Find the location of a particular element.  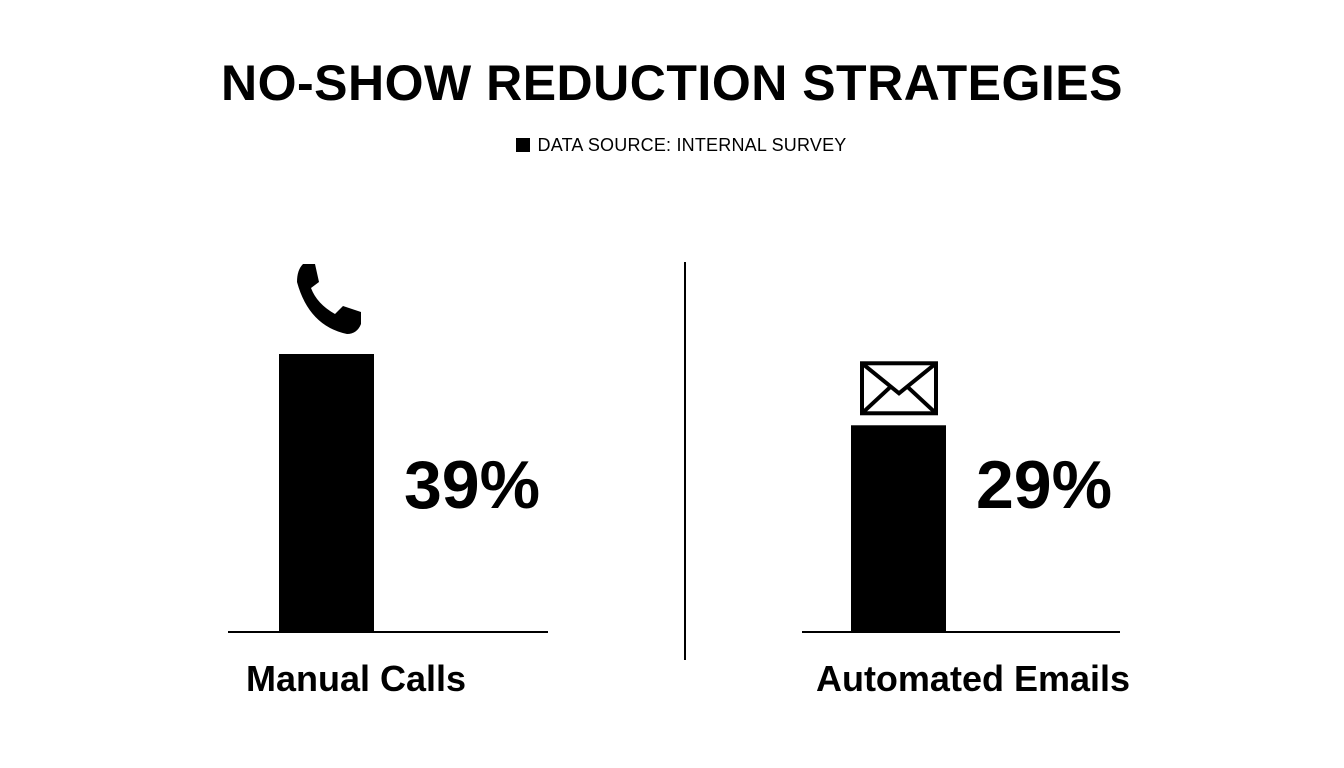

bar-manual-calls is located at coordinates (326, 493).